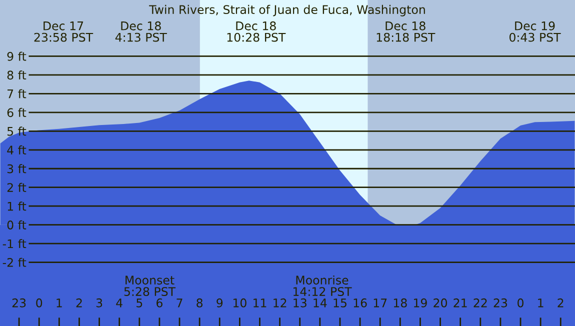 The height and width of the screenshot is (326, 575). I want to click on x-tick-label: 22, so click(480, 303).